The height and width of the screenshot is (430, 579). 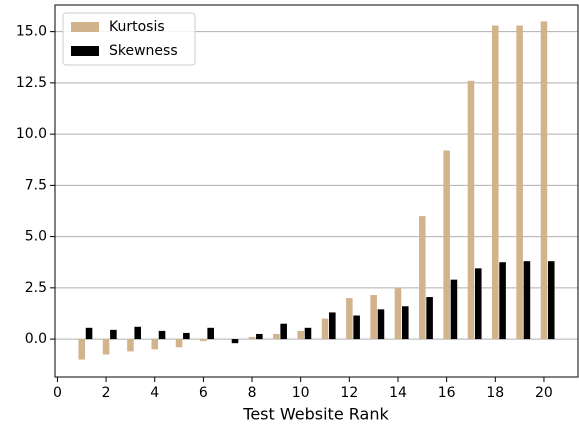 What do you see at coordinates (36, 185) in the screenshot?
I see `y-tick-label: 7.5` at bounding box center [36, 185].